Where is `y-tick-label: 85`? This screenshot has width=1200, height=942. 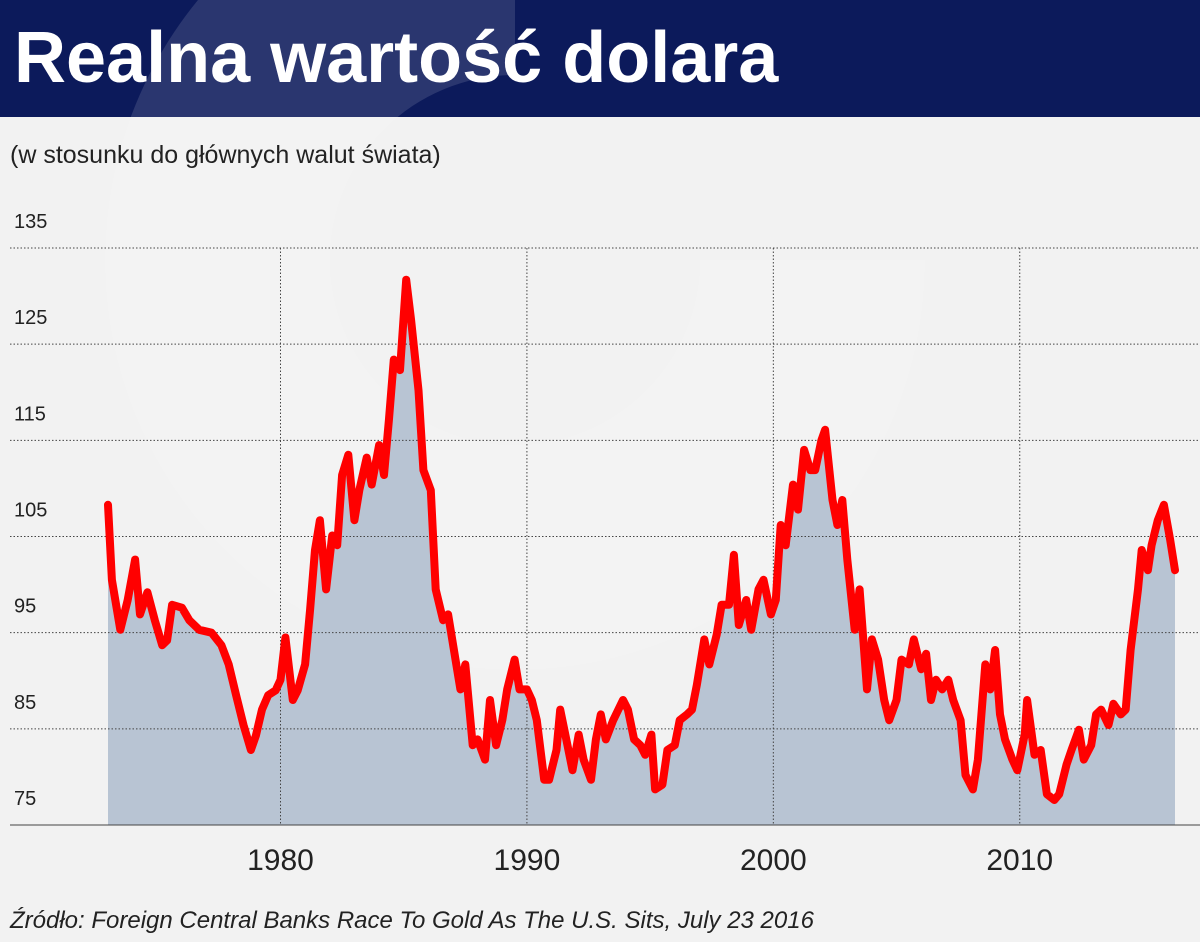
y-tick-label: 85 is located at coordinates (25, 703).